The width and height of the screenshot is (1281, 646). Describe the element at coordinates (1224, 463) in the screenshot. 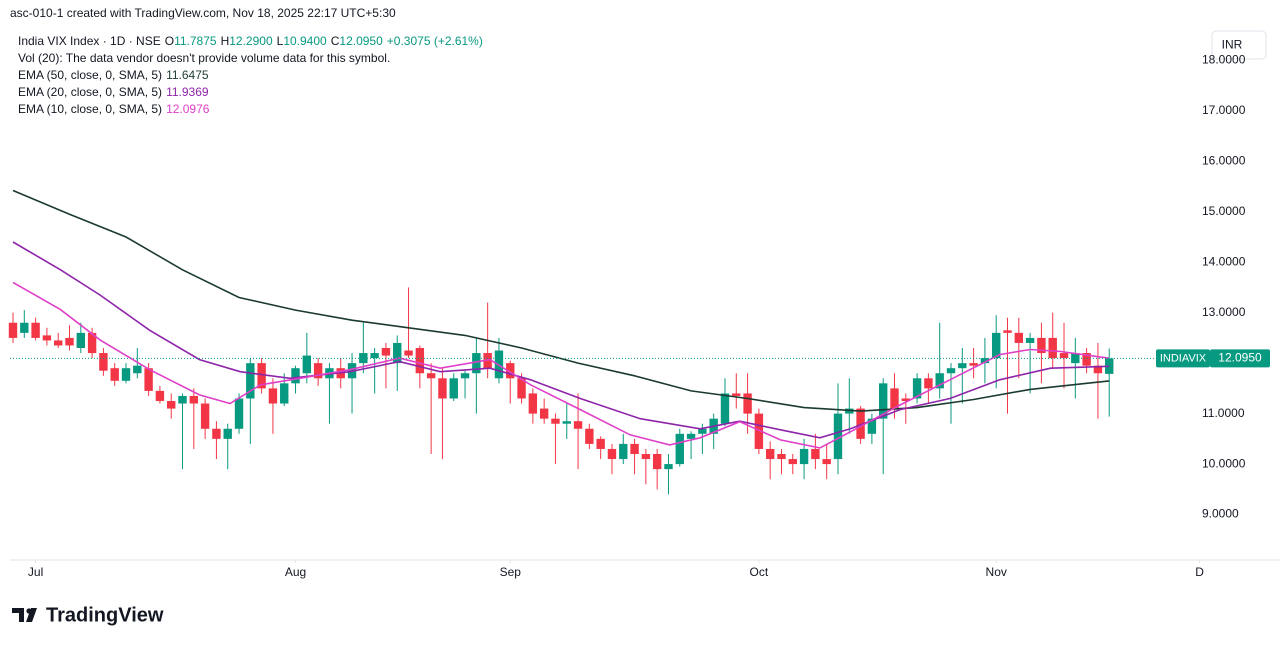

I see `y-tick-label: 10.0000` at that location.